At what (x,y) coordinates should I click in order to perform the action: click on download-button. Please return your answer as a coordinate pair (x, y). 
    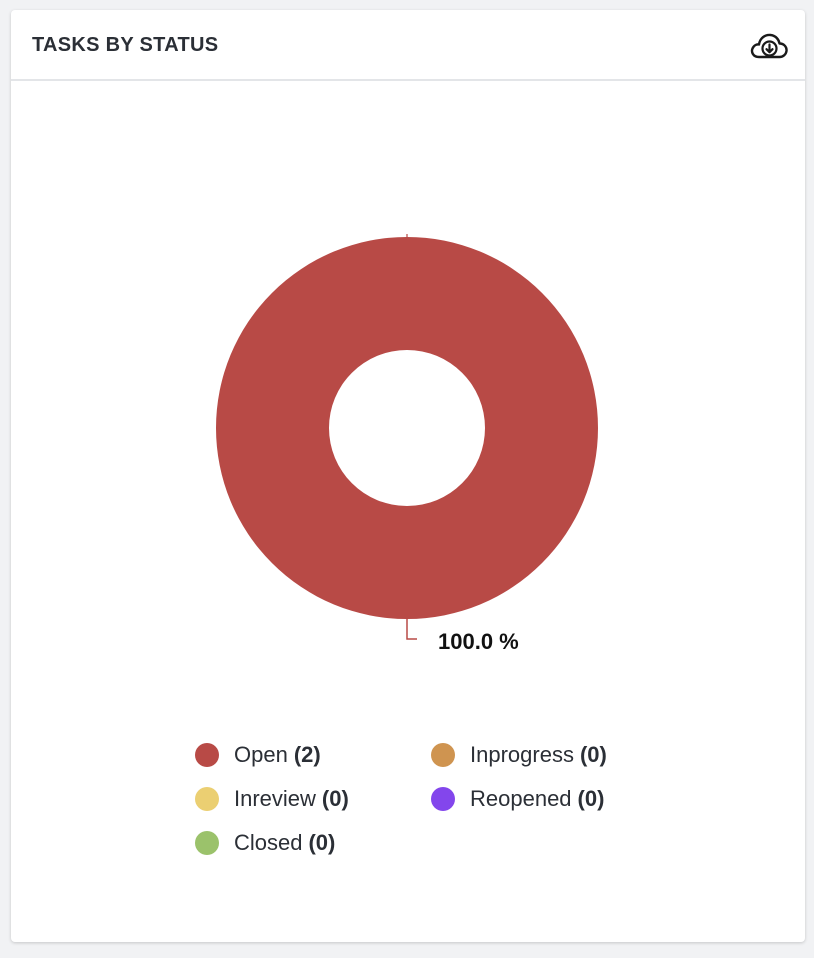
    Looking at the image, I should click on (769, 47).